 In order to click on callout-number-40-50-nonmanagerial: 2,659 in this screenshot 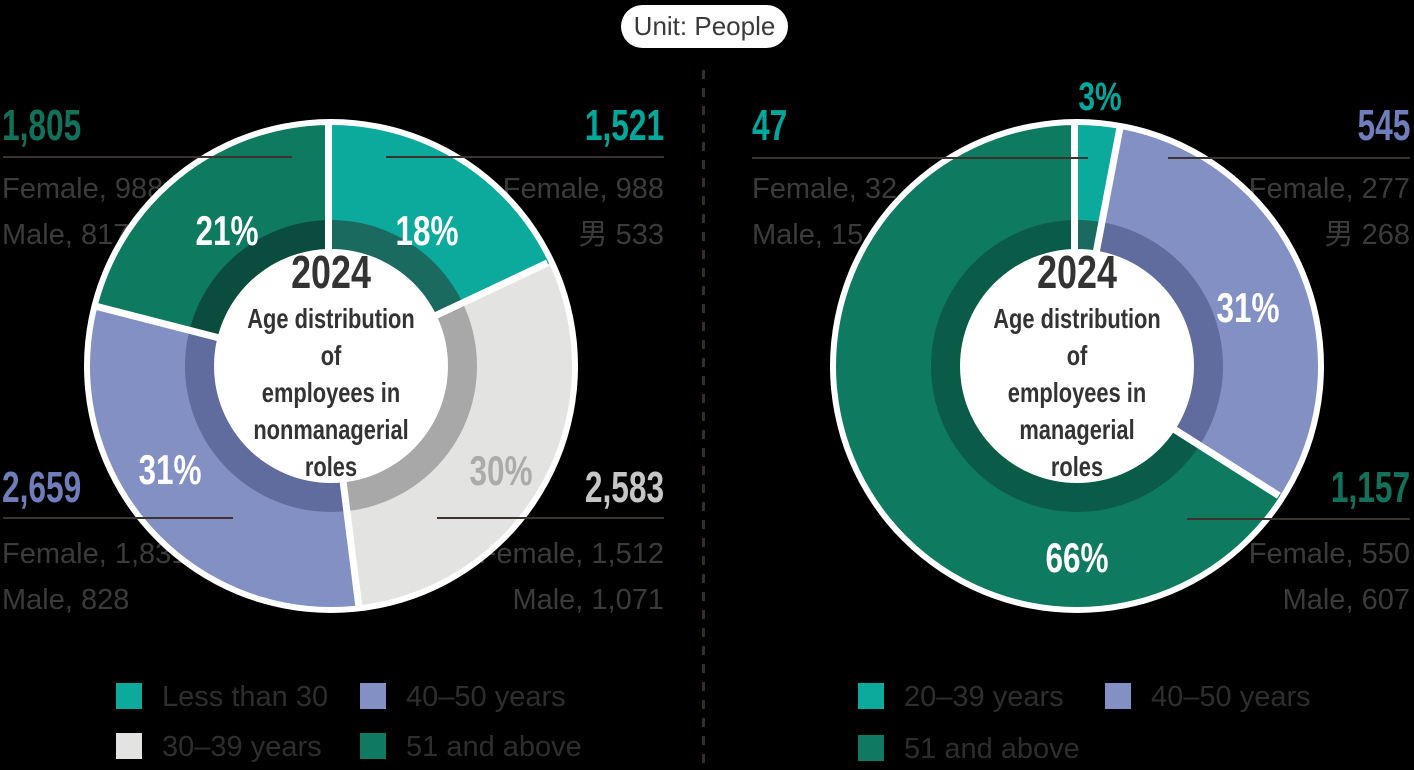, I will do `click(42, 487)`.